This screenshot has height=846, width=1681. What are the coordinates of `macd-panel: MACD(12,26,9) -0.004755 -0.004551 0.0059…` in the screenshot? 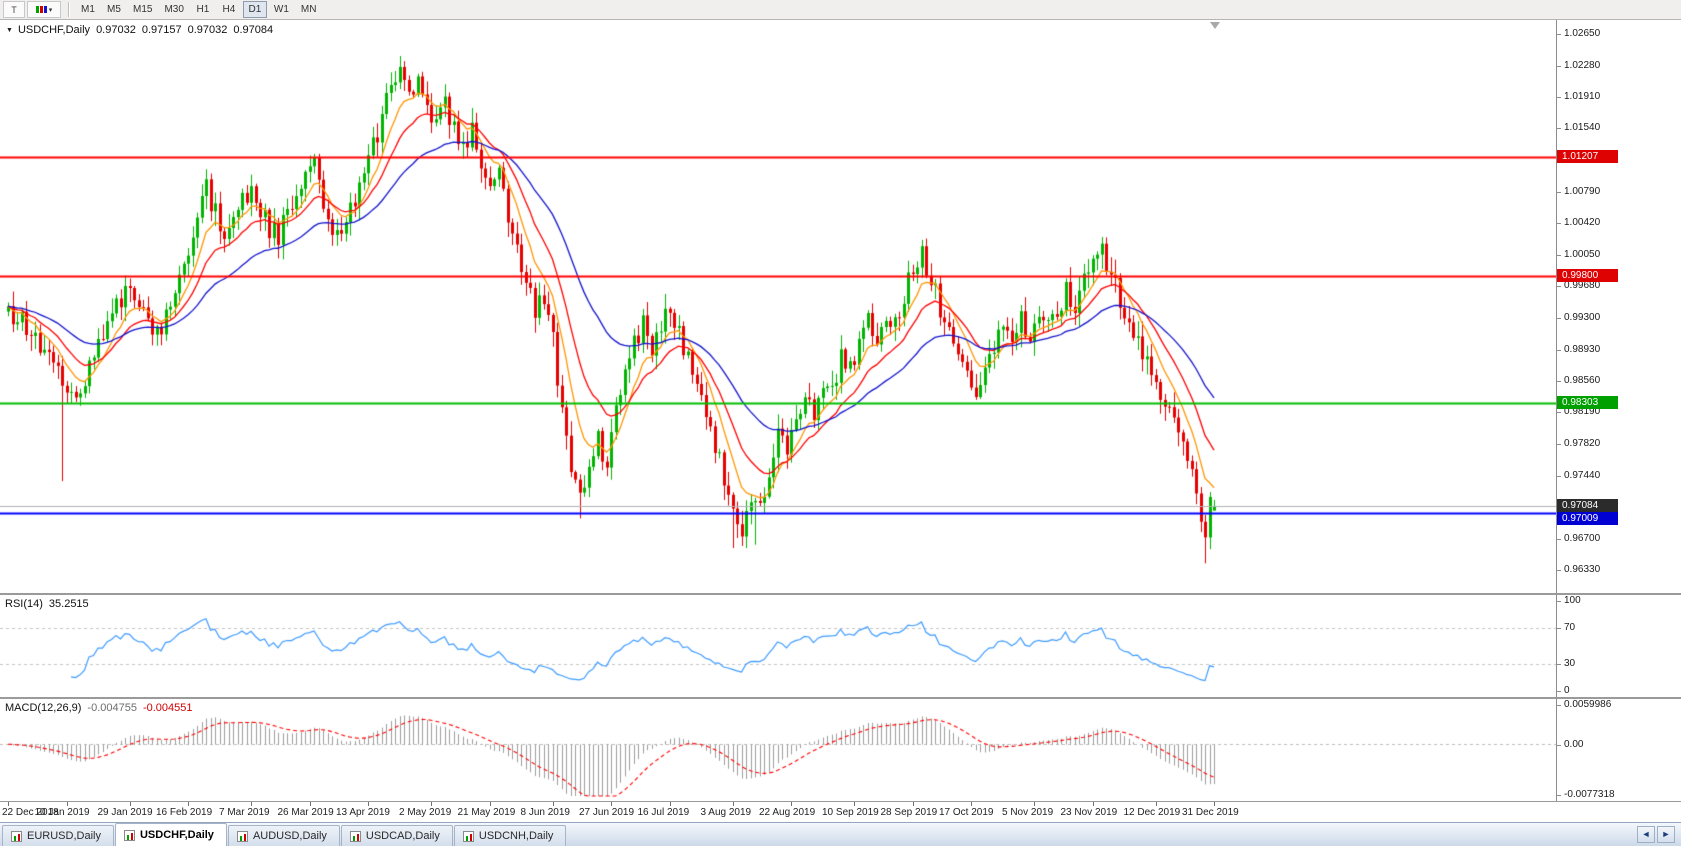 It's located at (840, 750).